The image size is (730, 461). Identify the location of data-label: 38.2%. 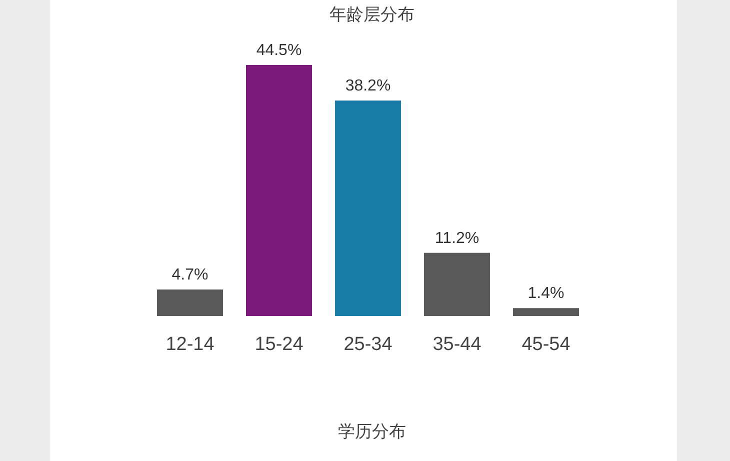
(368, 86).